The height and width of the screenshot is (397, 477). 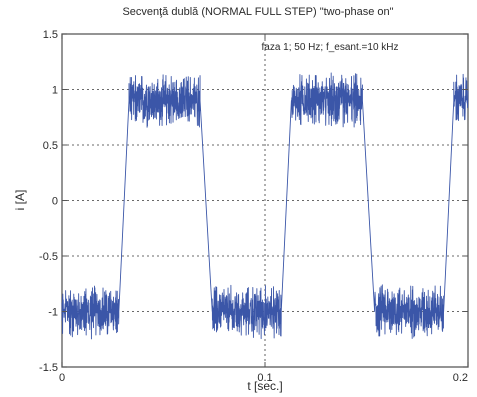 What do you see at coordinates (48, 257) in the screenshot?
I see `y-tick-label: -0.5` at bounding box center [48, 257].